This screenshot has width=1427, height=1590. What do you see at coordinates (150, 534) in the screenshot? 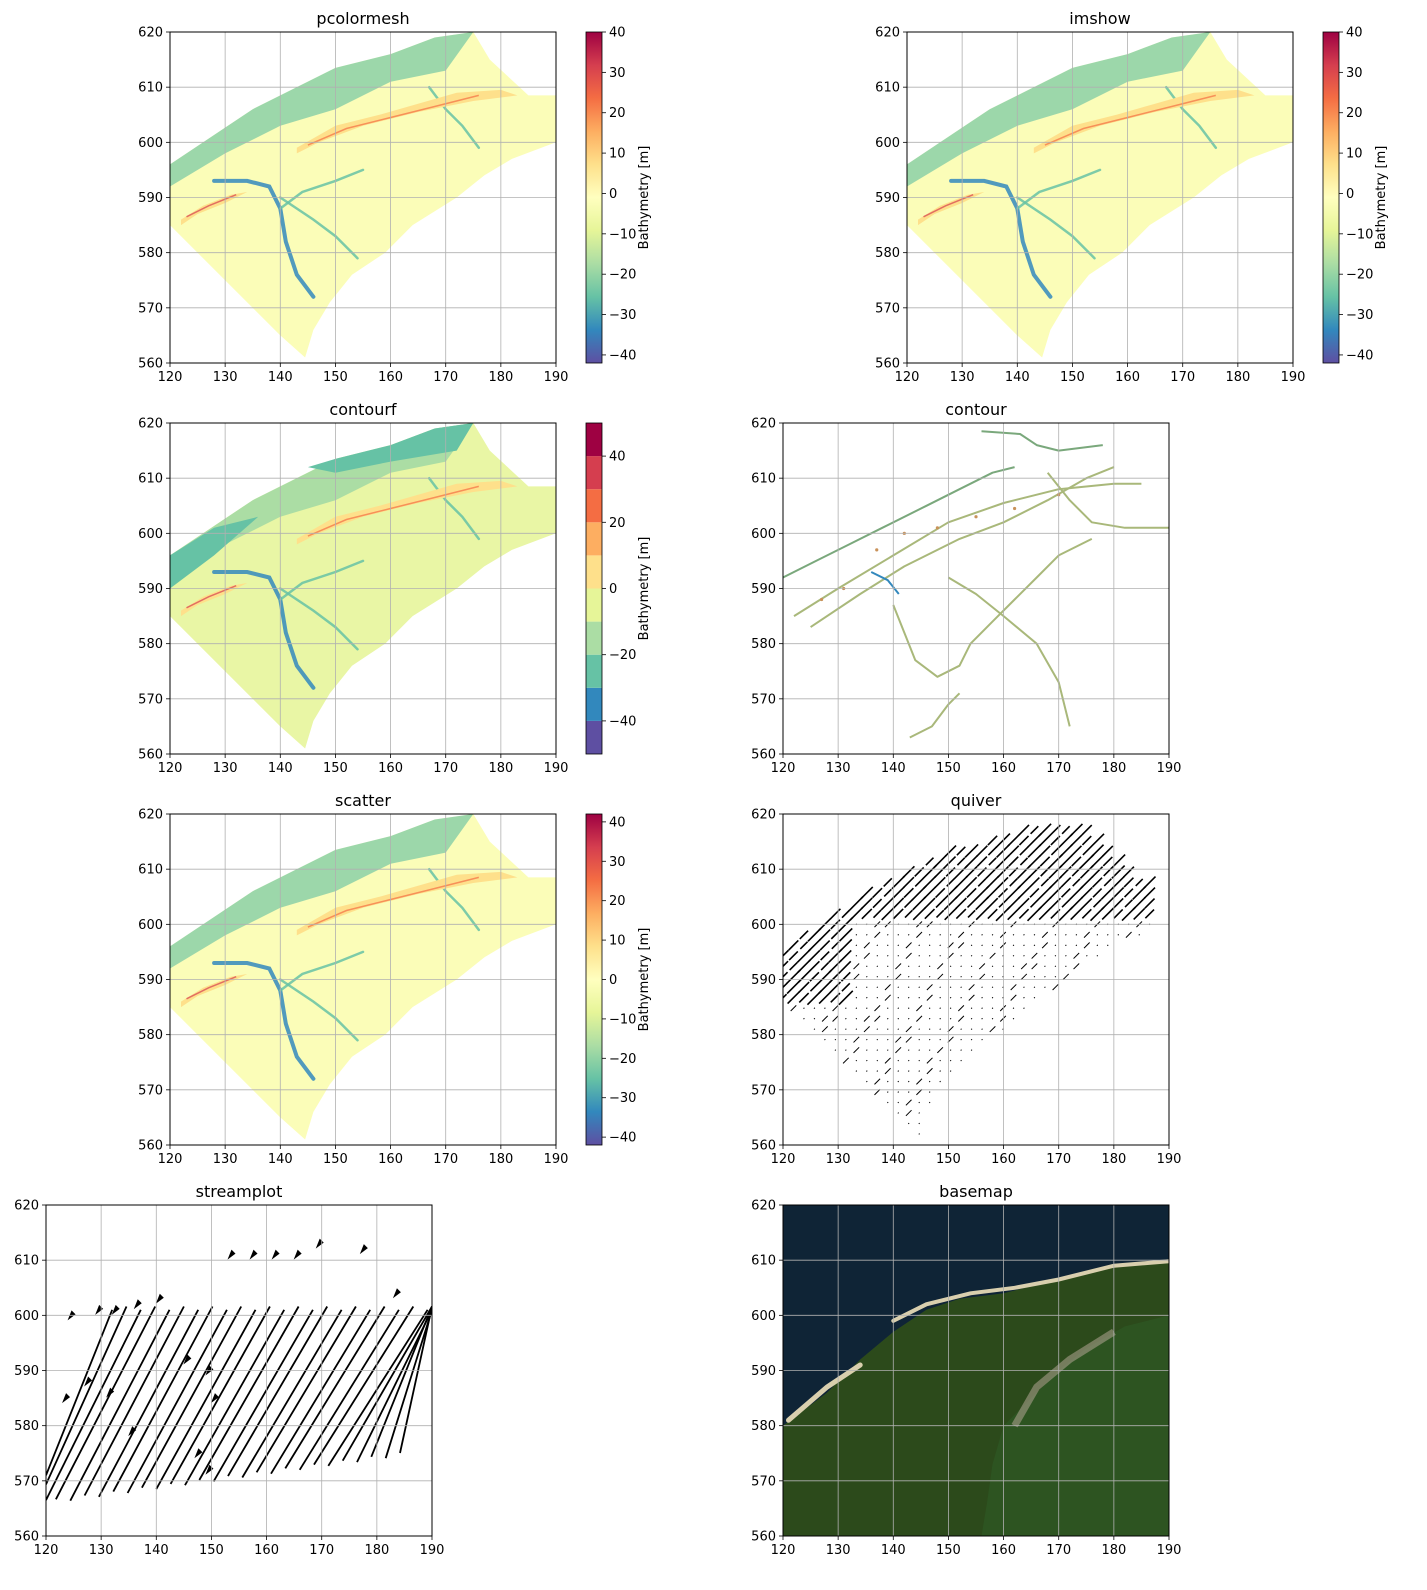
I see `y-tick-label: 600` at bounding box center [150, 534].